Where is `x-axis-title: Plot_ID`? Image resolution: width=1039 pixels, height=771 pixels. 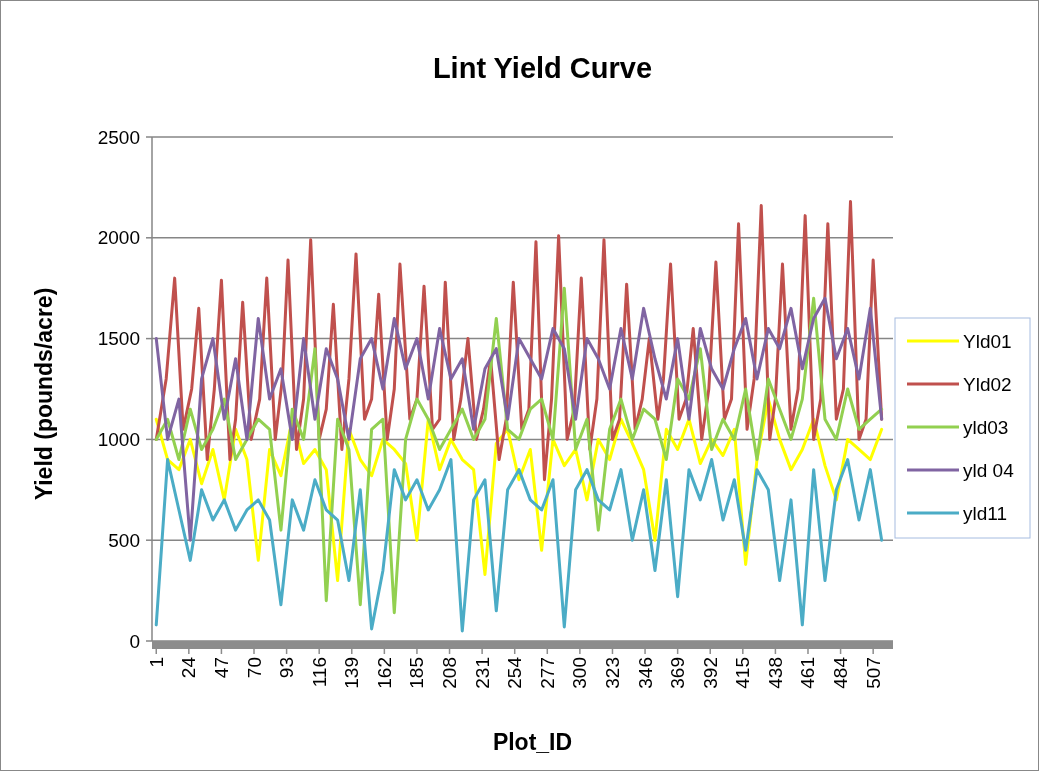
x-axis-title: Plot_ID is located at coordinates (532, 742).